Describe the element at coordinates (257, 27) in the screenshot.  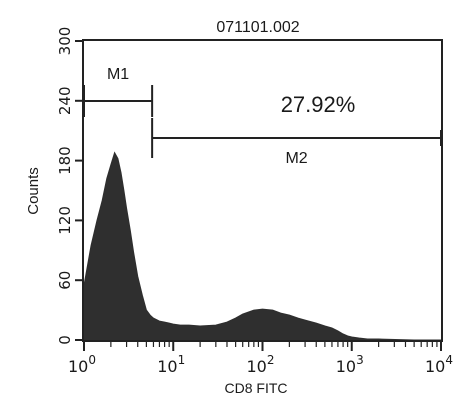
I see `chart-title: 071101.002` at that location.